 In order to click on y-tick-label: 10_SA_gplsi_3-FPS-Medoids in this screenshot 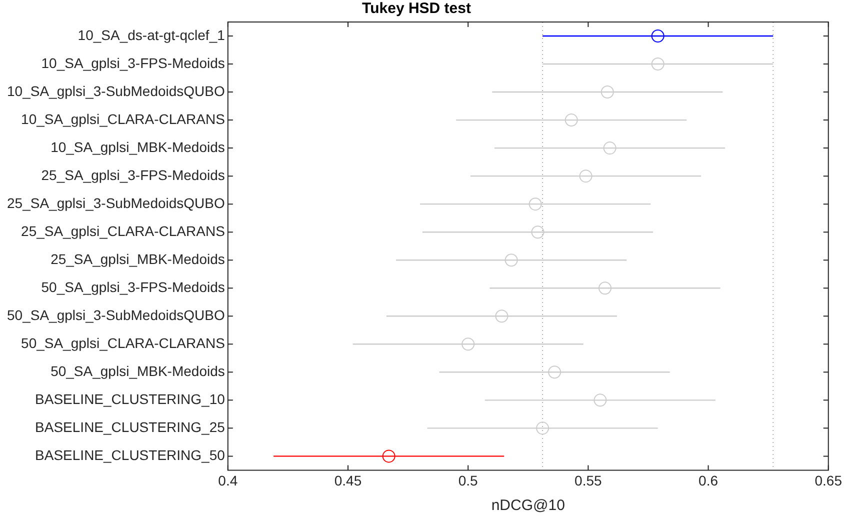, I will do `click(133, 62)`.